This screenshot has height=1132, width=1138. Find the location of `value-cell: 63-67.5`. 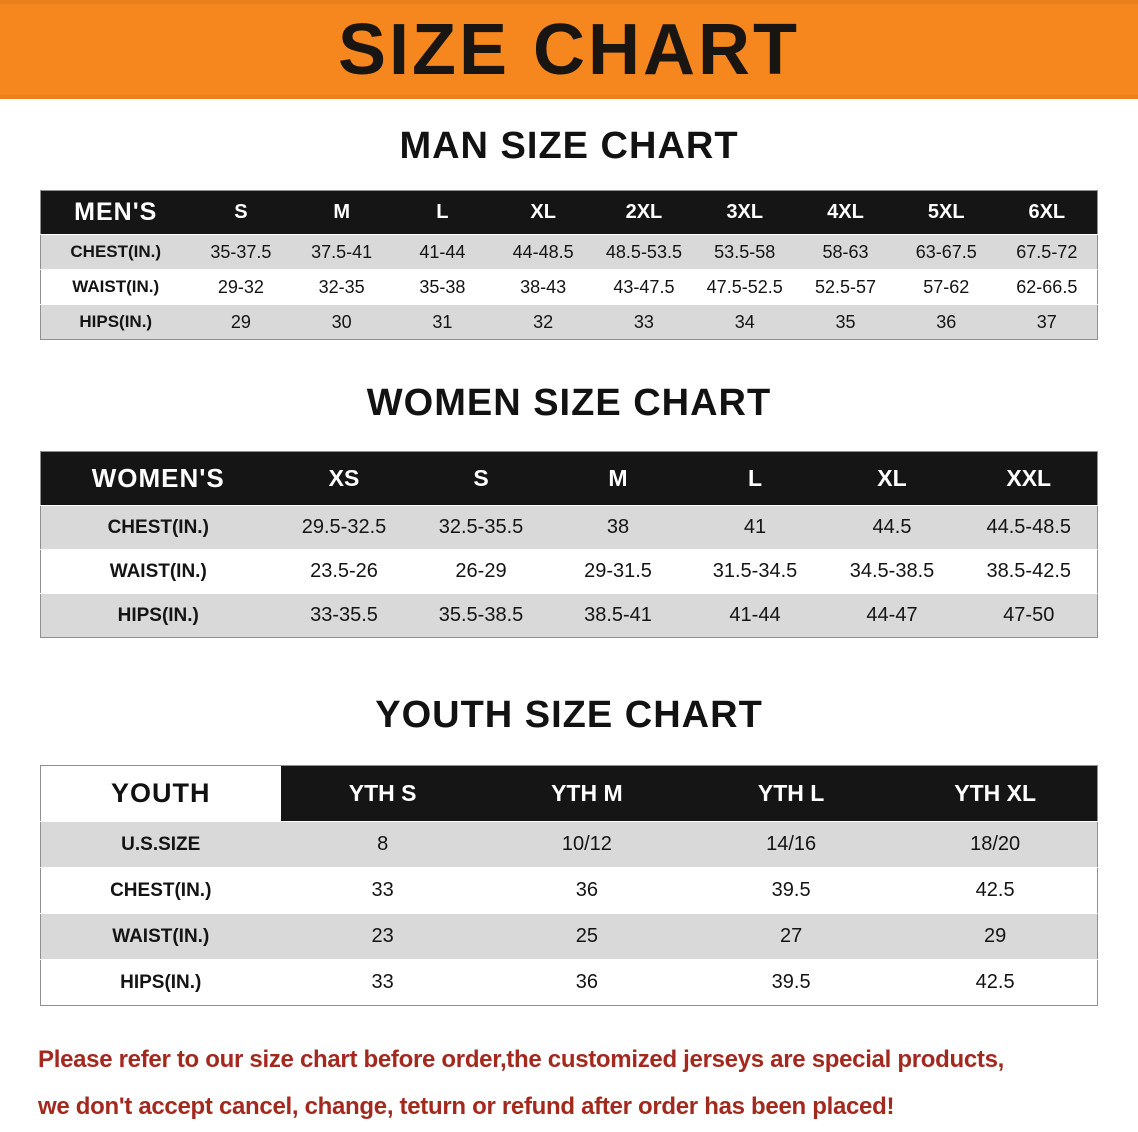

value-cell: 63-67.5 is located at coordinates (946, 252).